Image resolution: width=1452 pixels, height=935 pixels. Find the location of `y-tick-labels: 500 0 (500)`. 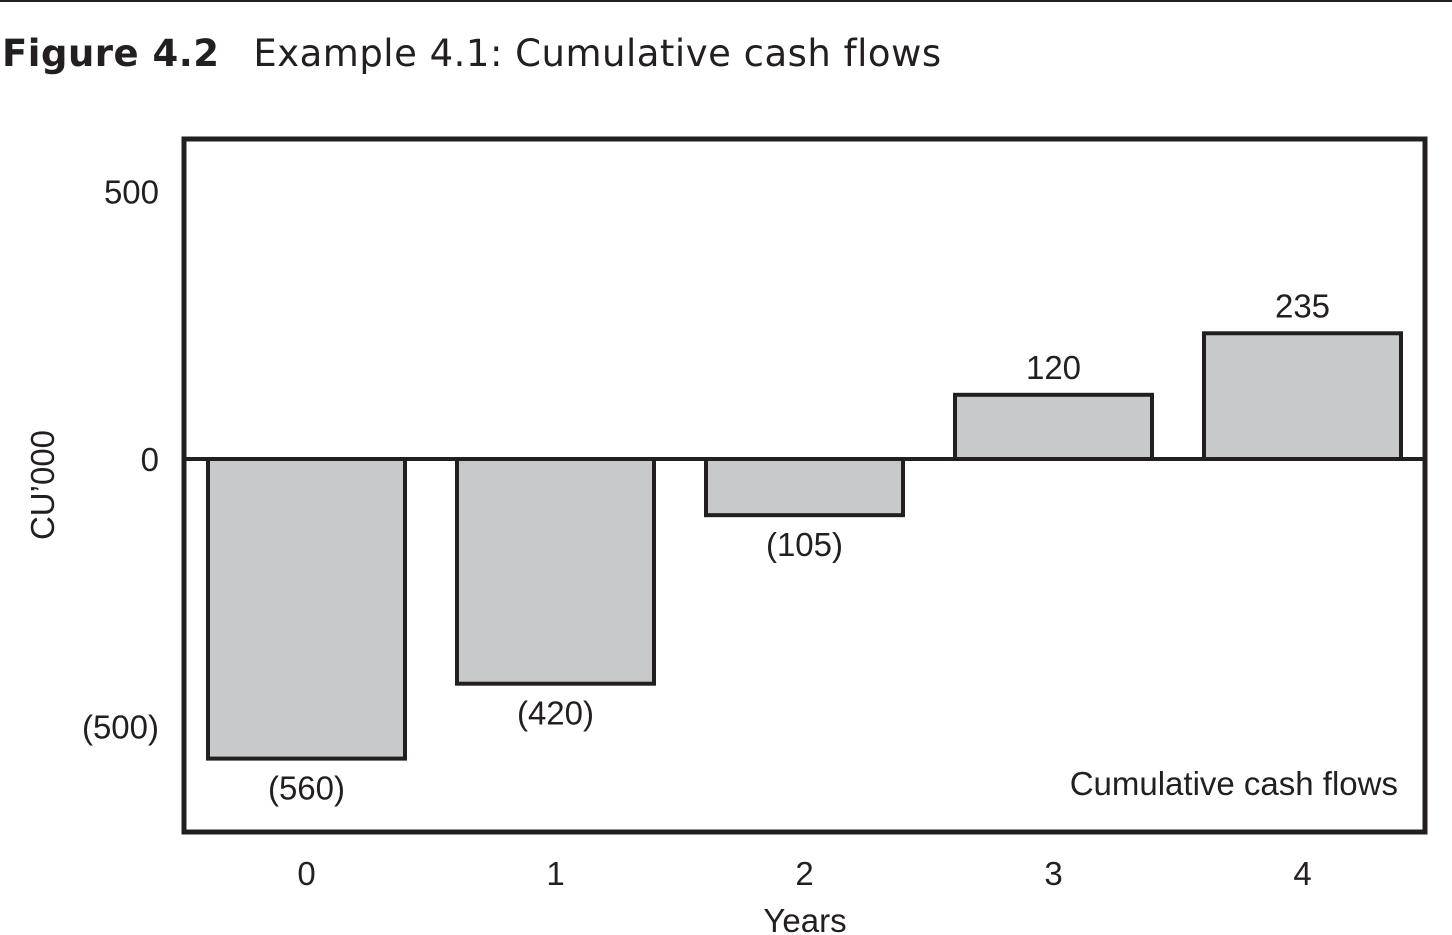

y-tick-labels: 500 0 (500) is located at coordinates (120, 460).